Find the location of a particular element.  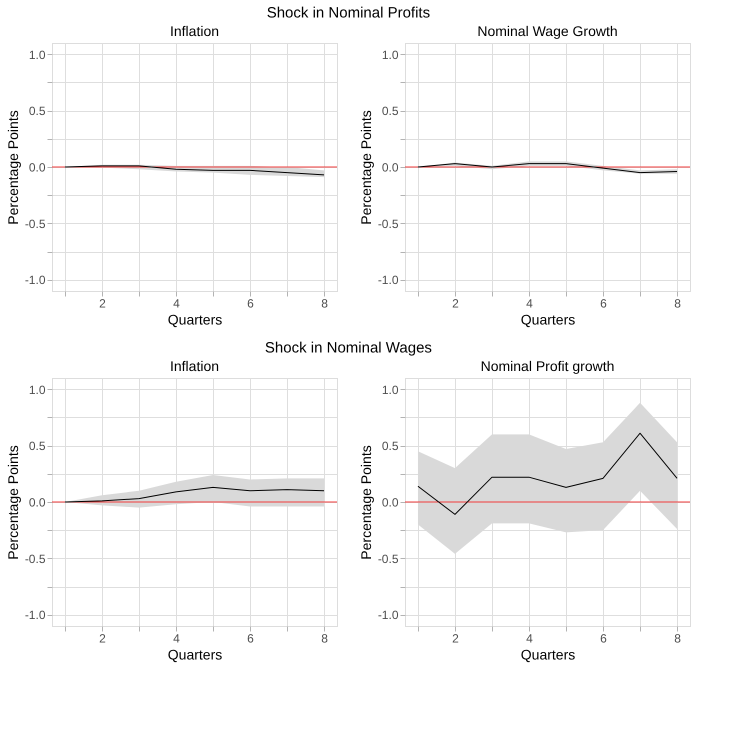

text: Shock in Nominal Profits is located at coordinates (348, 13).